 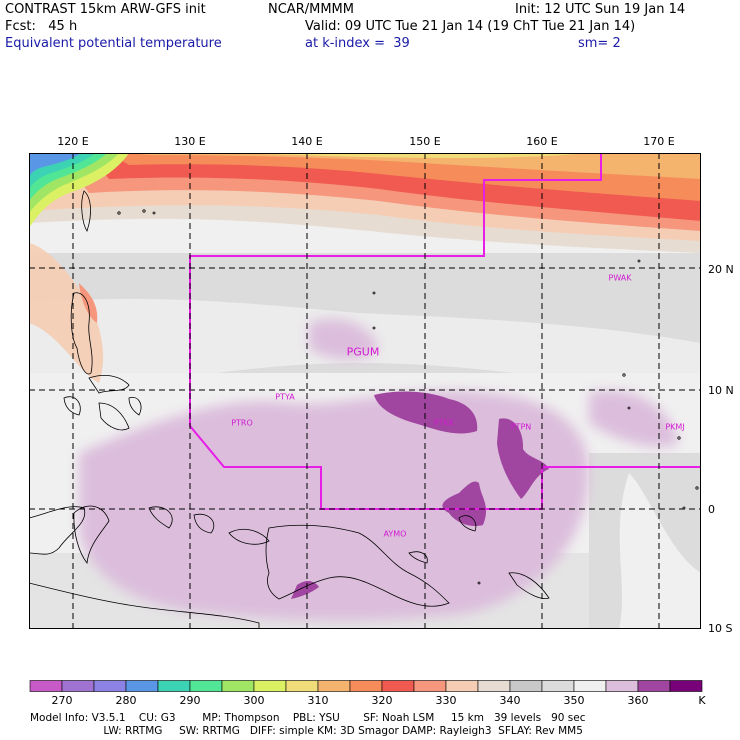 I want to click on lon-label-160: 160 E, so click(x=542, y=141).